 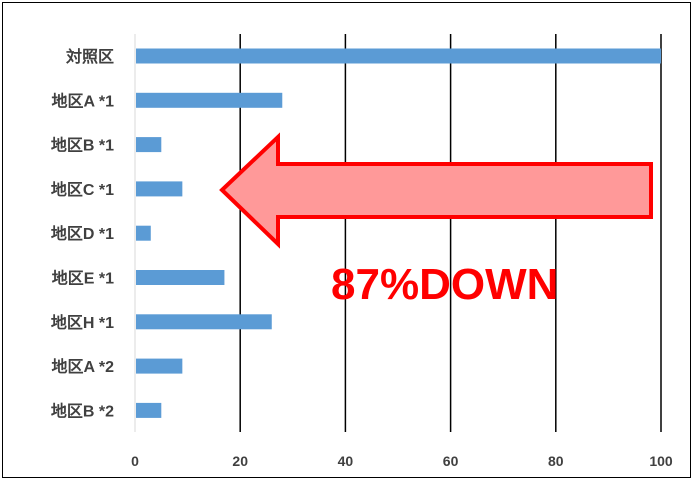 I want to click on x-tick-label: 80, so click(x=556, y=461).